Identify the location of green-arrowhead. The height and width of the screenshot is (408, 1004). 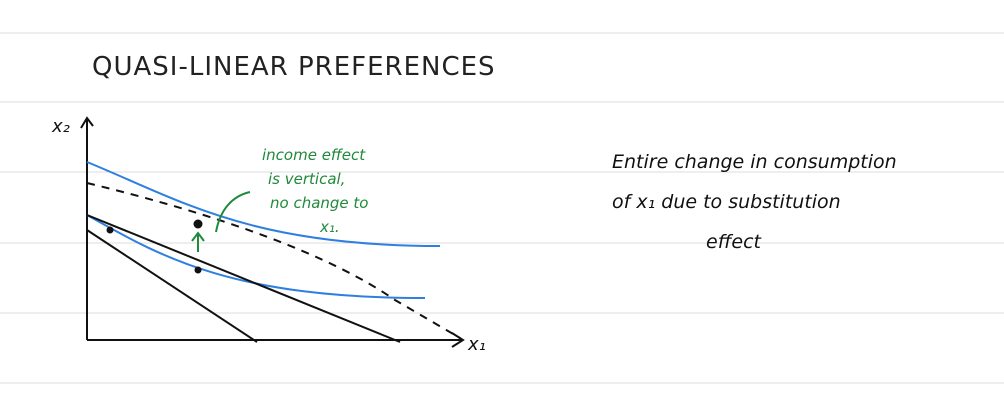
(198, 236).